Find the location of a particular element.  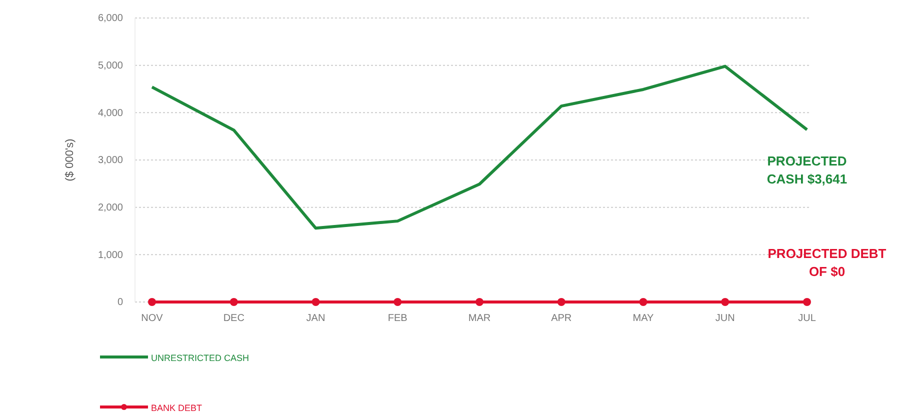

y-axis-title: ($ 000's) is located at coordinates (70, 160).